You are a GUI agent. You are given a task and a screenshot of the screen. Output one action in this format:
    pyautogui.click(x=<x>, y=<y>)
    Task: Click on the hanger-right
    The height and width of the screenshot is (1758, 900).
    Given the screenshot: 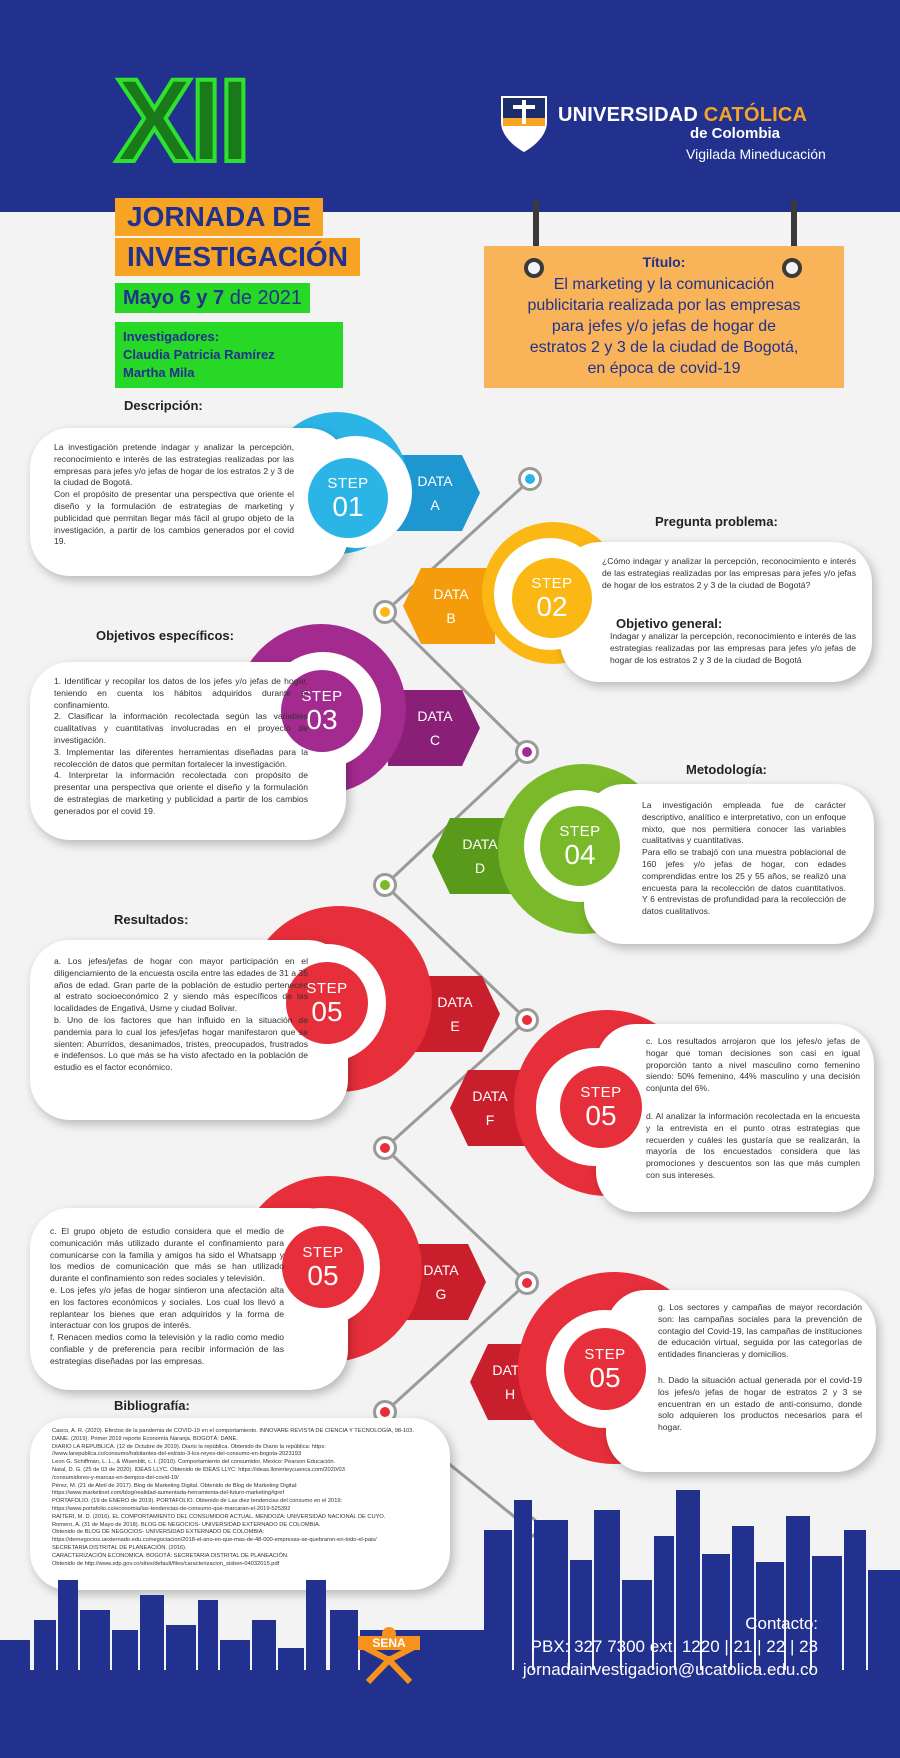 What is the action you would take?
    pyautogui.click(x=794, y=229)
    